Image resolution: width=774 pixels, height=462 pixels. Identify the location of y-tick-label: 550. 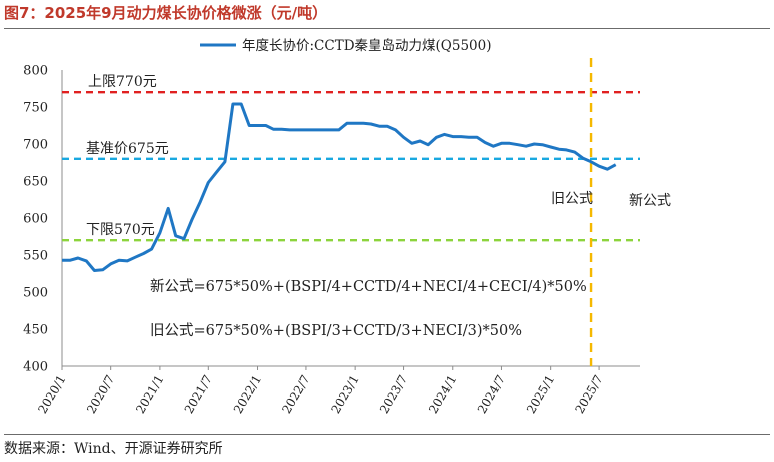
(35, 256).